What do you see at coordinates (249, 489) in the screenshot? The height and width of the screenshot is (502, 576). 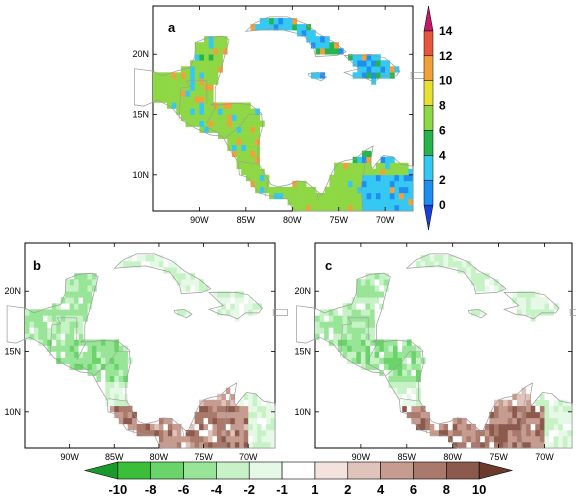 I see `colorbar-bc-label: -2` at bounding box center [249, 489].